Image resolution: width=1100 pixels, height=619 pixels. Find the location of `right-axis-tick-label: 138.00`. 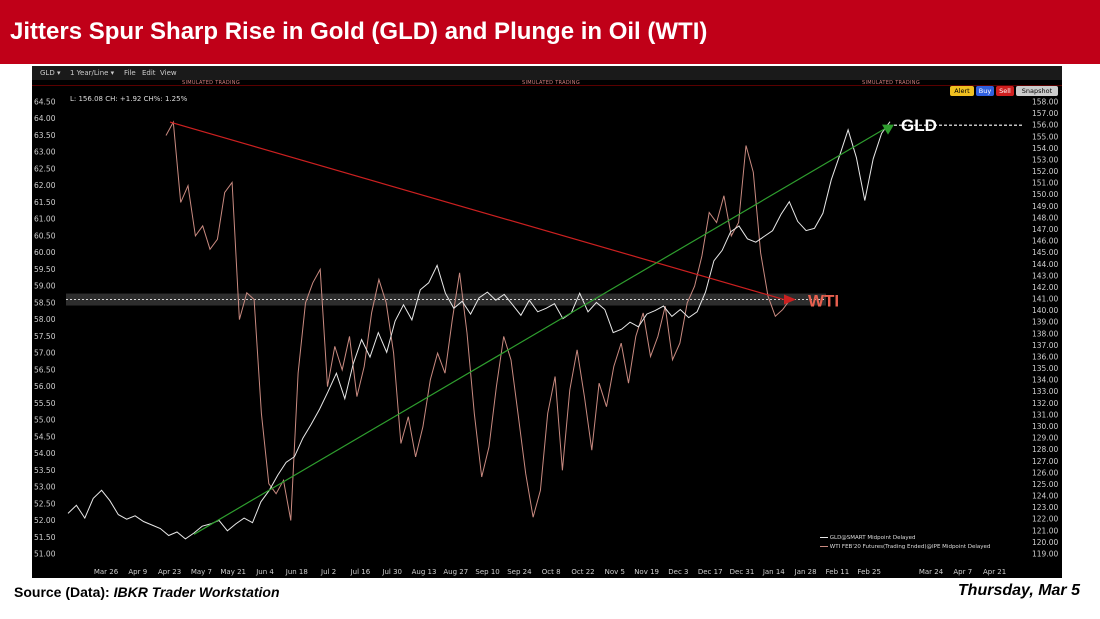

right-axis-tick-label: 138.00 is located at coordinates (1045, 333).